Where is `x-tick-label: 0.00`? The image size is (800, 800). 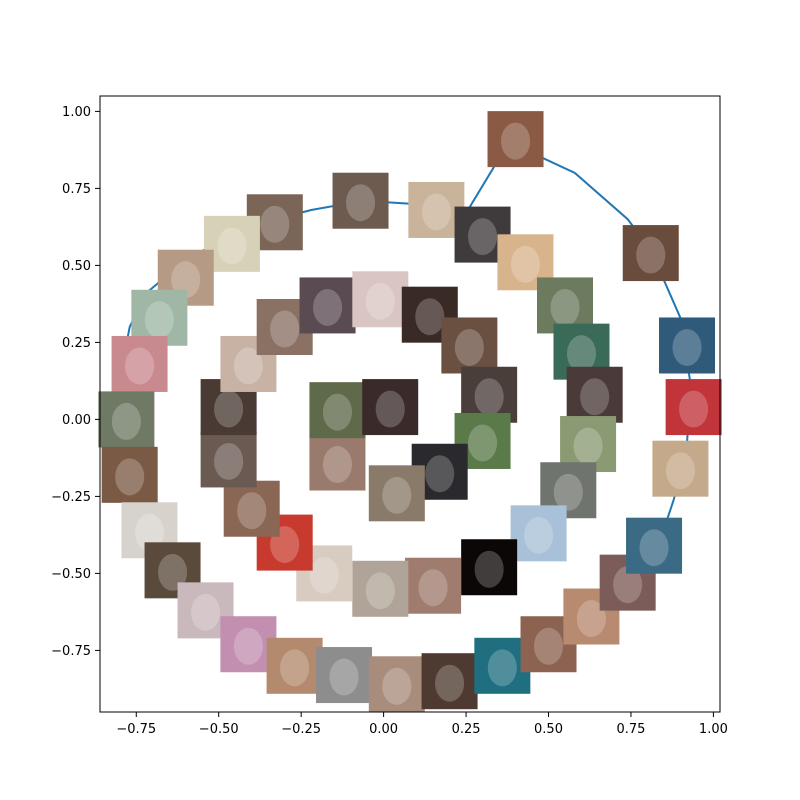 x-tick-label: 0.00 is located at coordinates (383, 729).